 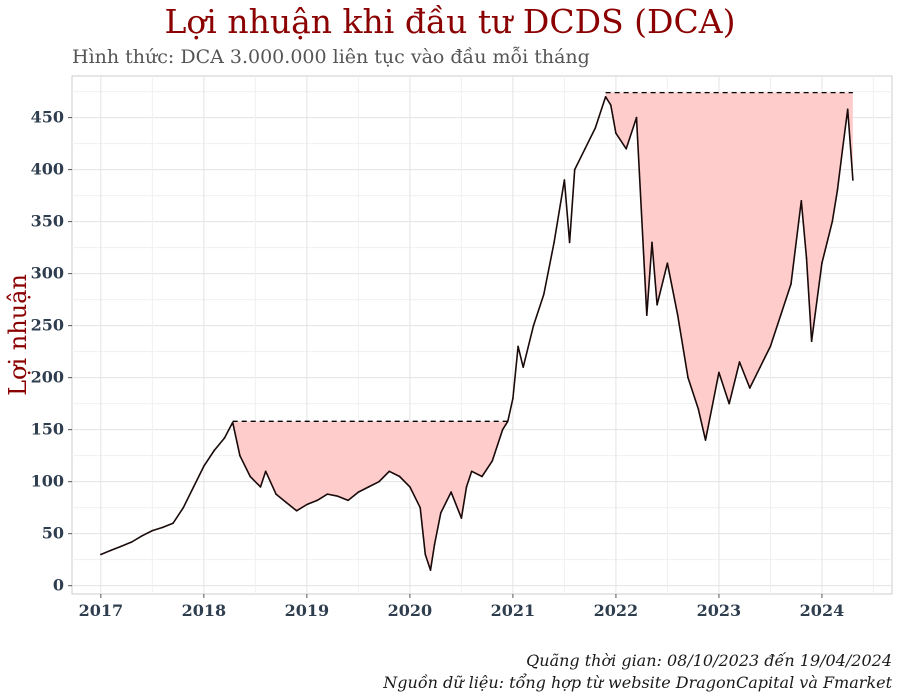 I want to click on y-tick-label: 150, so click(x=47, y=429).